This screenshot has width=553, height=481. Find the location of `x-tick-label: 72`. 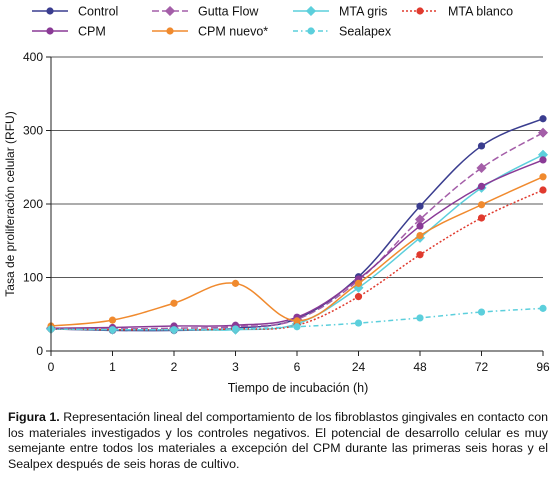

x-tick-label: 72 is located at coordinates (482, 367).